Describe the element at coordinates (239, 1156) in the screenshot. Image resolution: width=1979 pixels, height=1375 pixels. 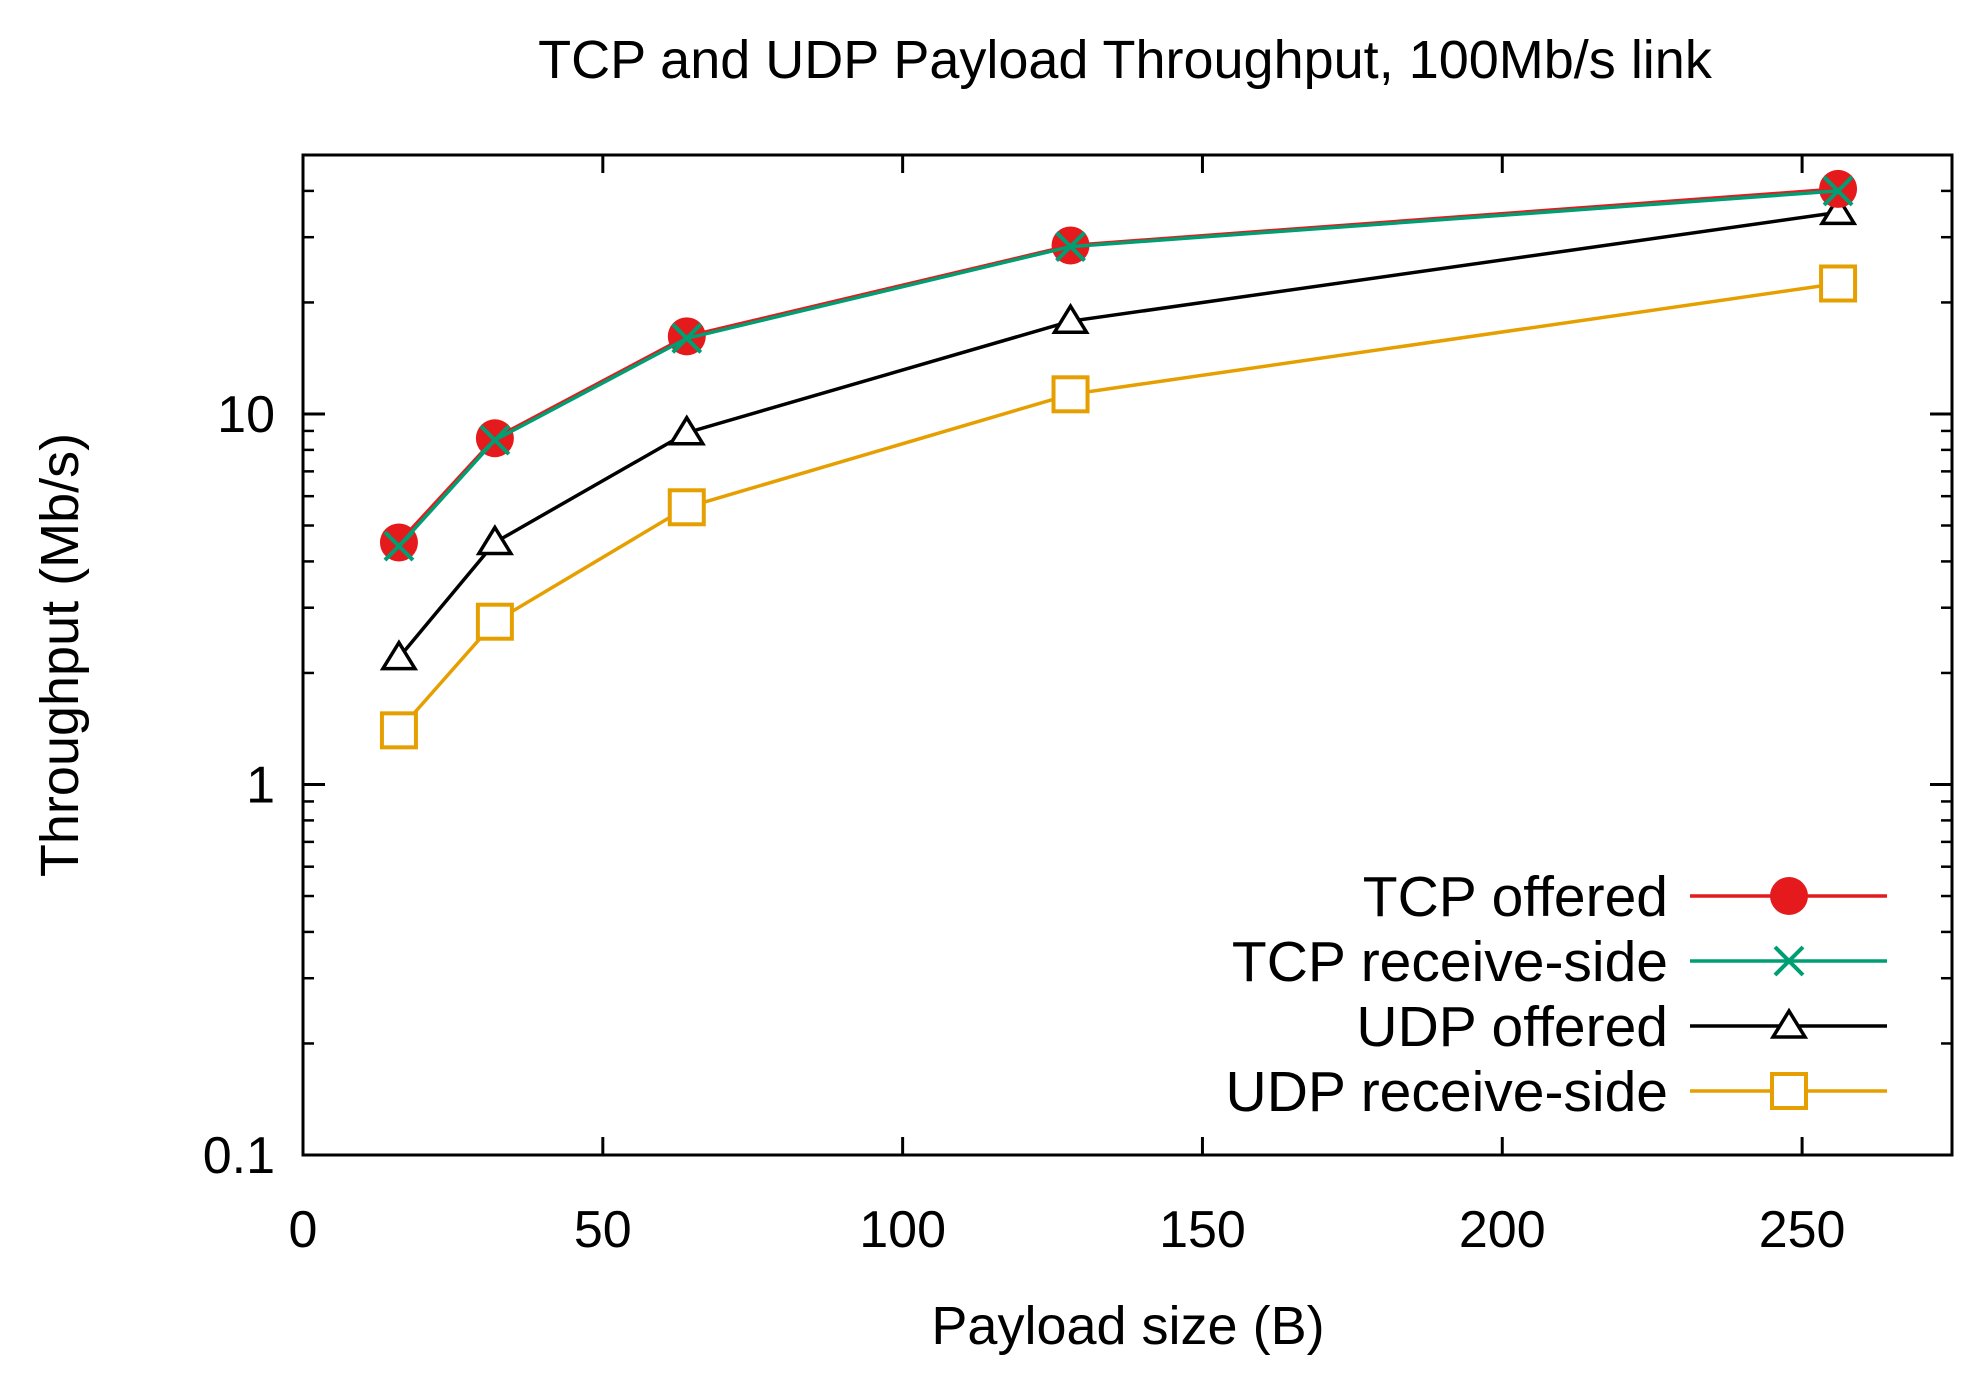
I see `y-tick-label-0: 0.1` at that location.